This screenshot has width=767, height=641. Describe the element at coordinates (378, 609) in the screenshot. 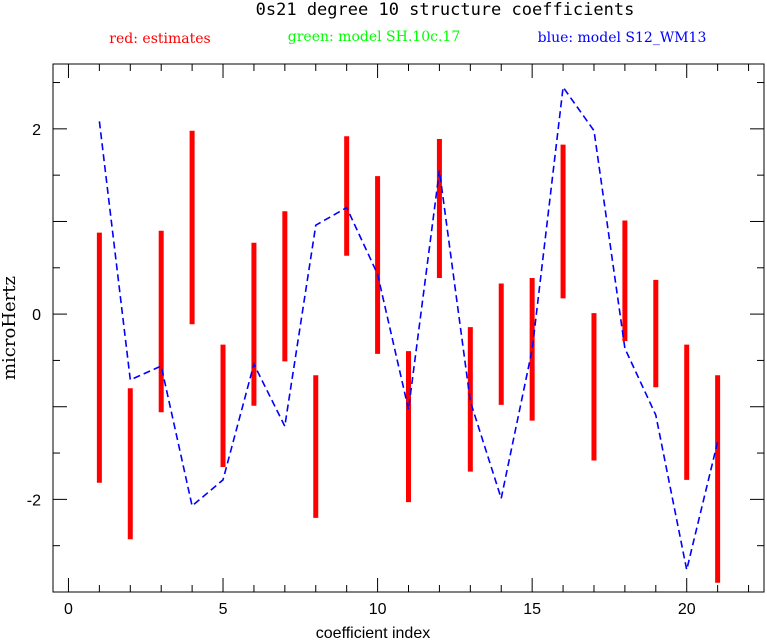

I see `x-tick-label: 10` at that location.